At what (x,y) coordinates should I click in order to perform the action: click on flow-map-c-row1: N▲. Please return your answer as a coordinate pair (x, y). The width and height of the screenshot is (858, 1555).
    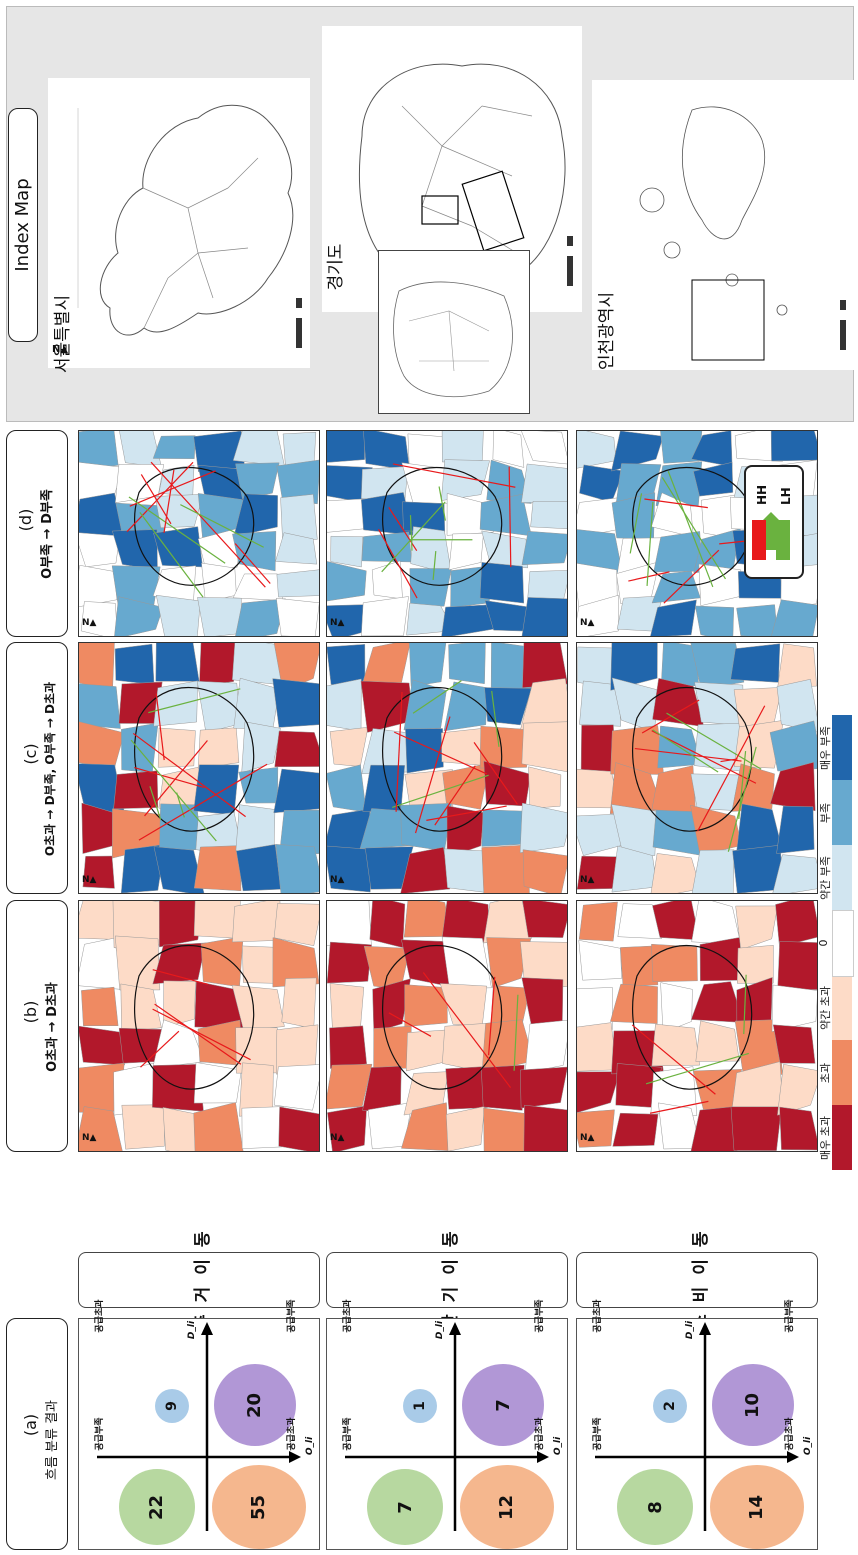
    Looking at the image, I should click on (447, 768).